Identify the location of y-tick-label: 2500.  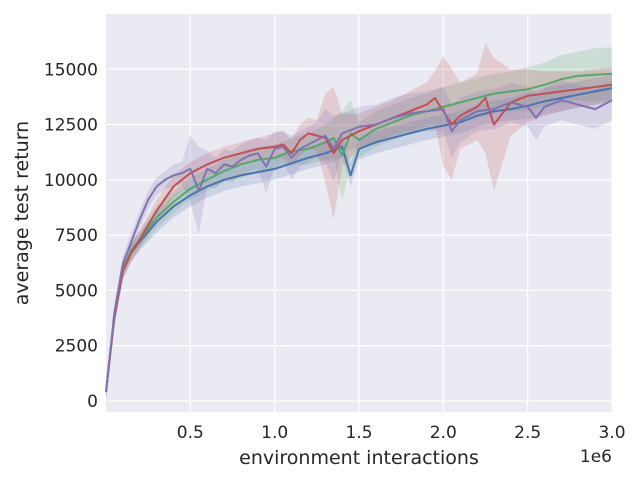
(76, 347).